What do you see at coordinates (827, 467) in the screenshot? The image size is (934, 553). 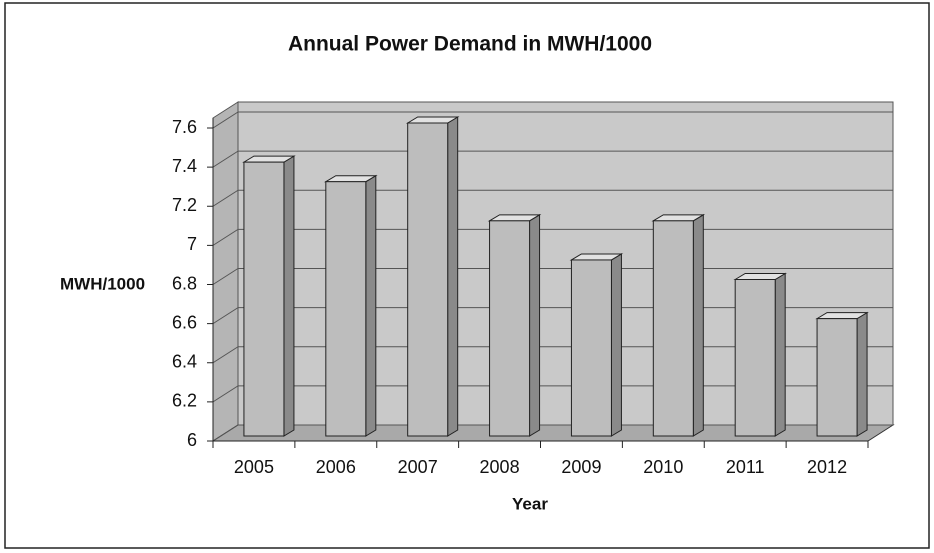 I see `x-tick-label: 2012` at bounding box center [827, 467].